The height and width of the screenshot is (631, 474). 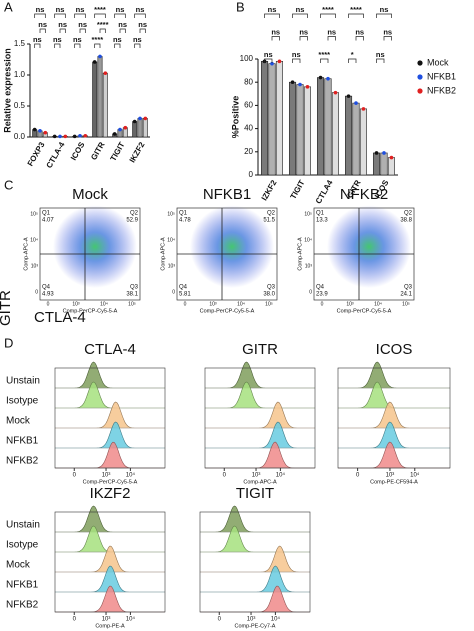 I want to click on y-tick-label: 10³, so click(x=309, y=266).